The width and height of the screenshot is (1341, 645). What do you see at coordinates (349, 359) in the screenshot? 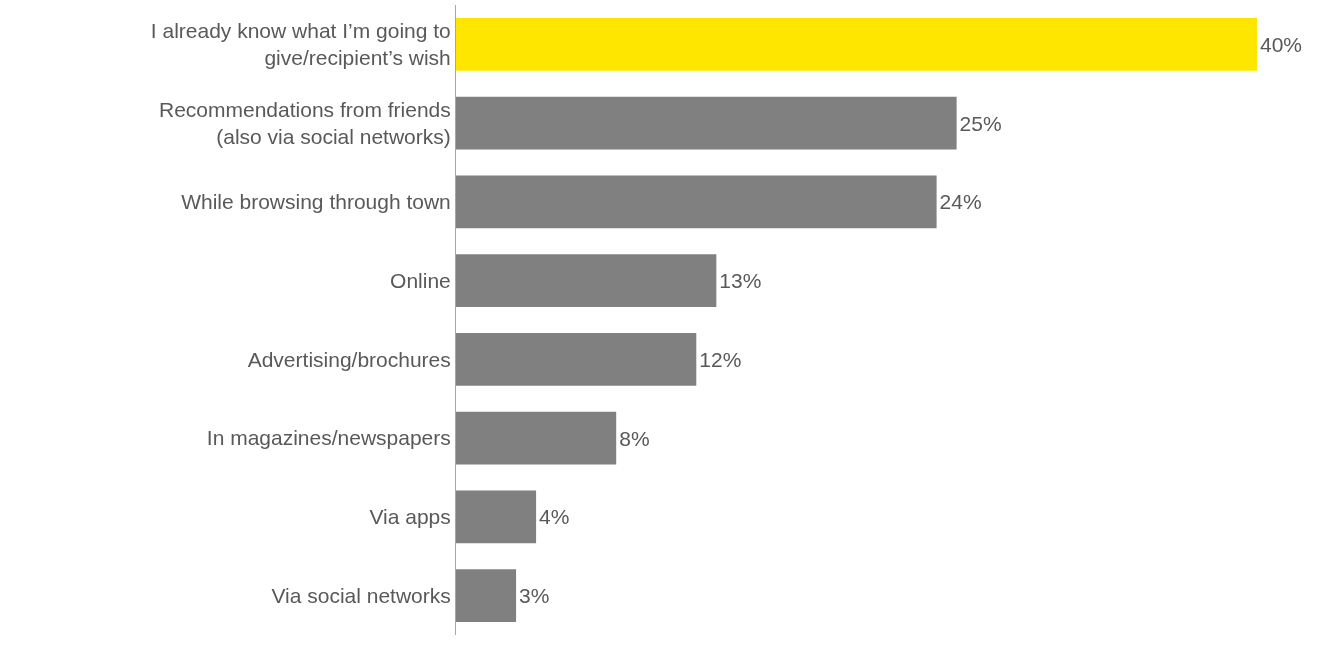
I see `y-tick-label: Advertising/brochures` at bounding box center [349, 359].